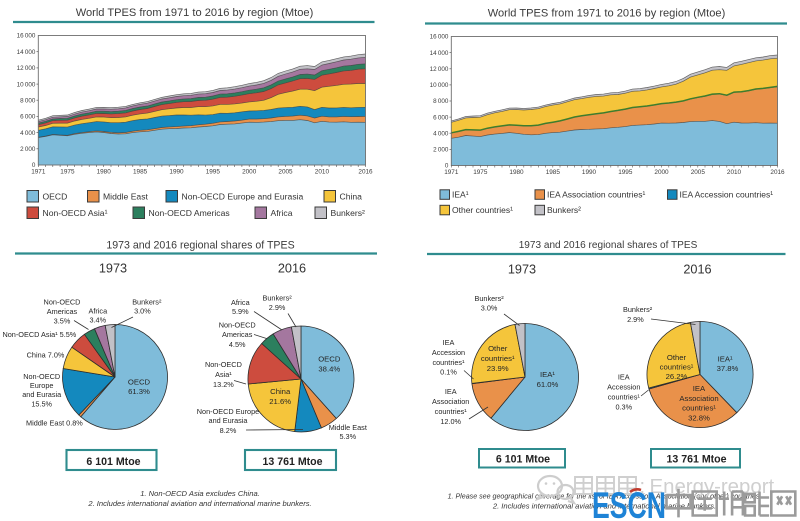 The width and height of the screenshot is (800, 521). What do you see at coordinates (728, 368) in the screenshot?
I see `svg-text: 37.8%` at bounding box center [728, 368].